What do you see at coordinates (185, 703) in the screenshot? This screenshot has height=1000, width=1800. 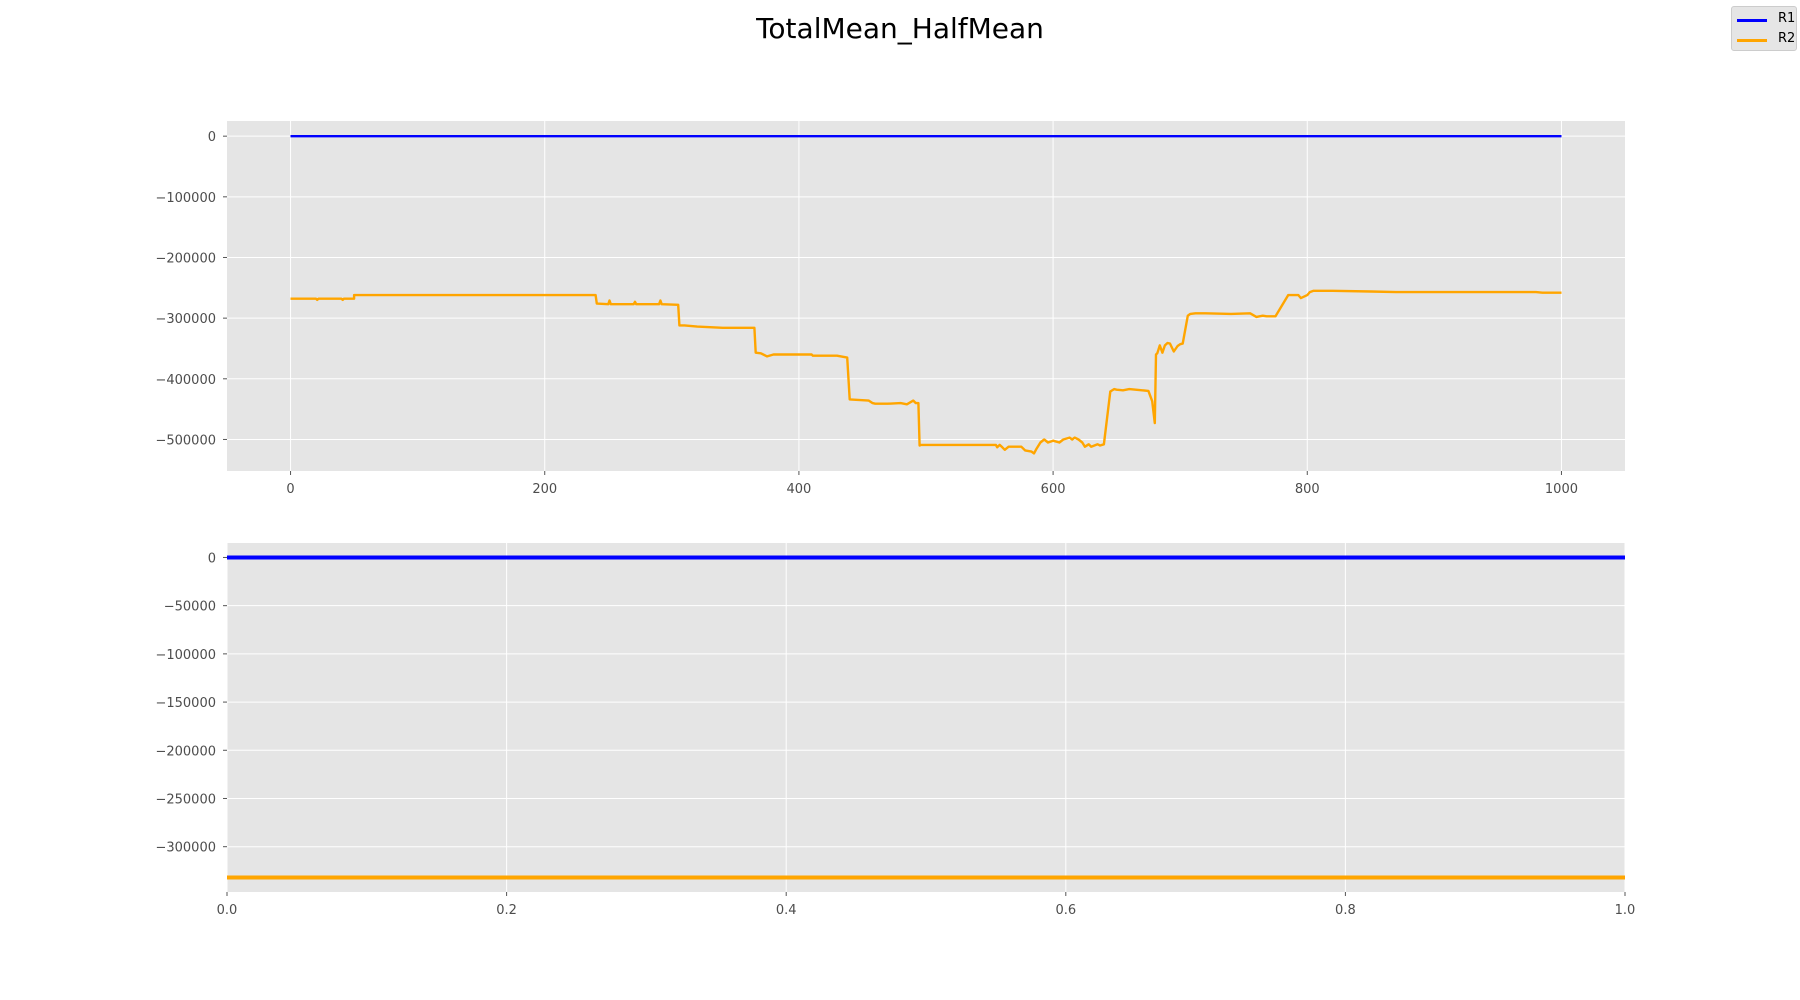 I see `y-tick-label: −150000` at bounding box center [185, 703].